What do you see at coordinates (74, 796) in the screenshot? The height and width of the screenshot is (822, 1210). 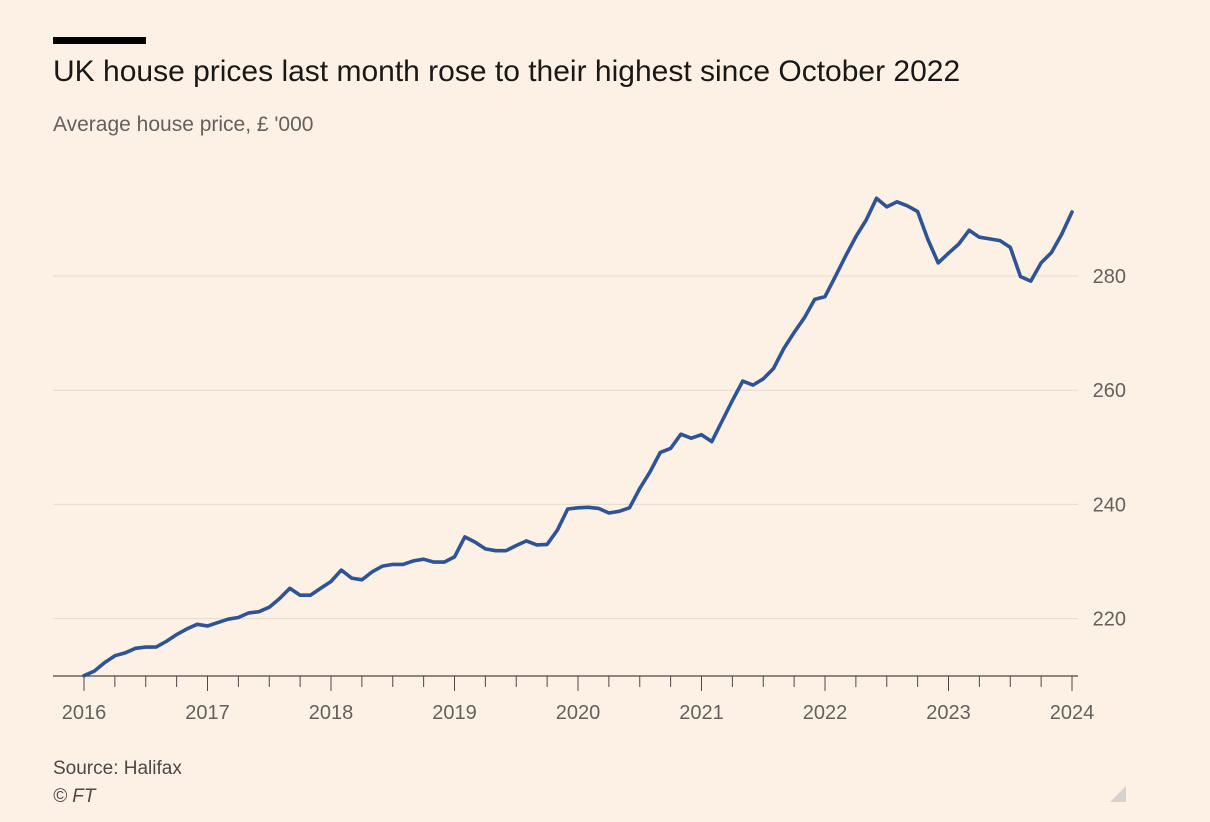 I see `copyright-credit: © FT` at bounding box center [74, 796].